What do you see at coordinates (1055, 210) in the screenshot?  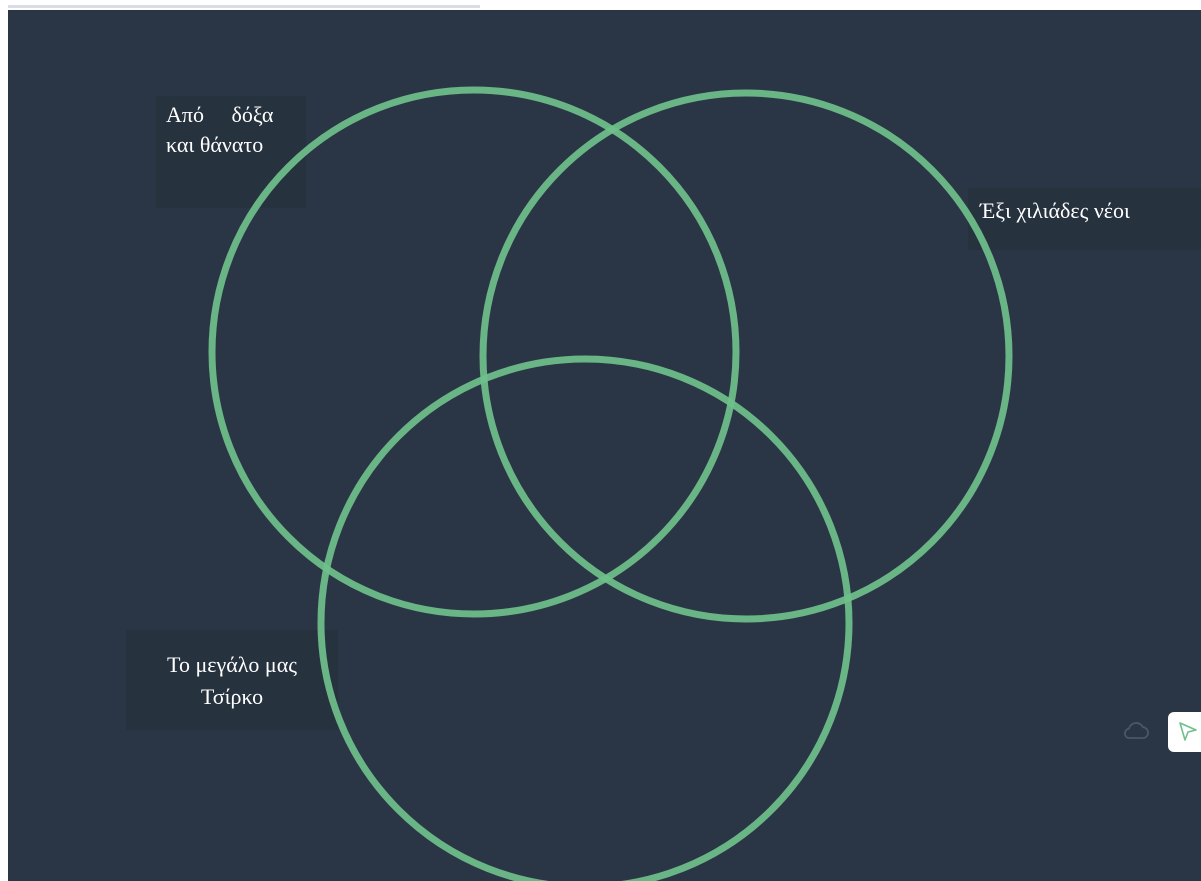 I see `set-b-label-line1: Έξι χιλιάδες νέοι` at bounding box center [1055, 210].